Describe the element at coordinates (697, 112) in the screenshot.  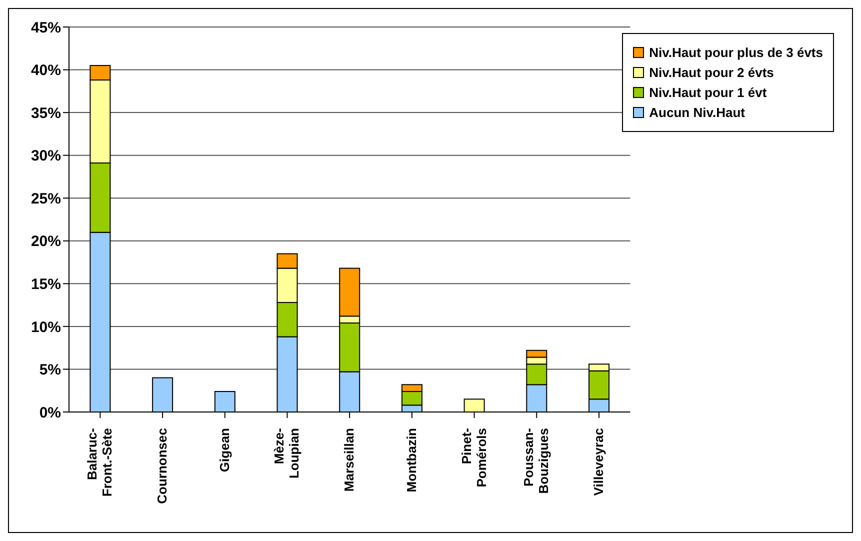
I see `legend-label: Aucun Niv.Haut` at that location.